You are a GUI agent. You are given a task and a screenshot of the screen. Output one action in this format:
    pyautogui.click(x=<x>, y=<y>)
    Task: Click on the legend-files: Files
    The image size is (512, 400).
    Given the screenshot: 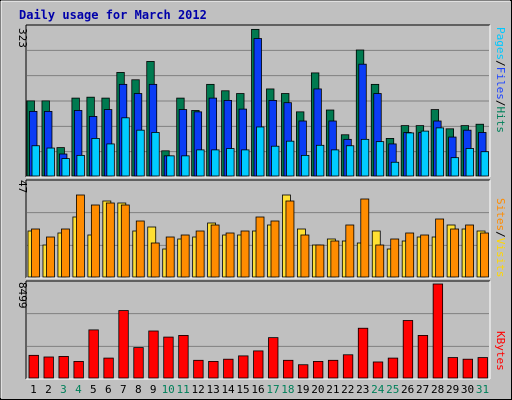 What is the action you would take?
    pyautogui.click(x=500, y=83)
    